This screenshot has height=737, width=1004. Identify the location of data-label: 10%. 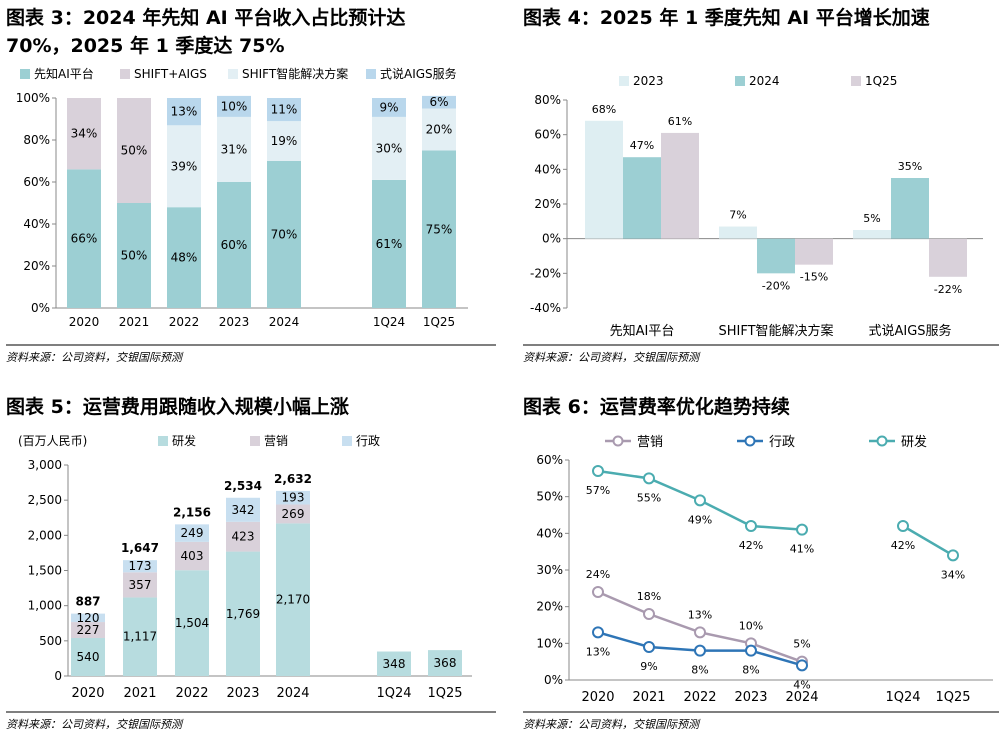
(234, 106).